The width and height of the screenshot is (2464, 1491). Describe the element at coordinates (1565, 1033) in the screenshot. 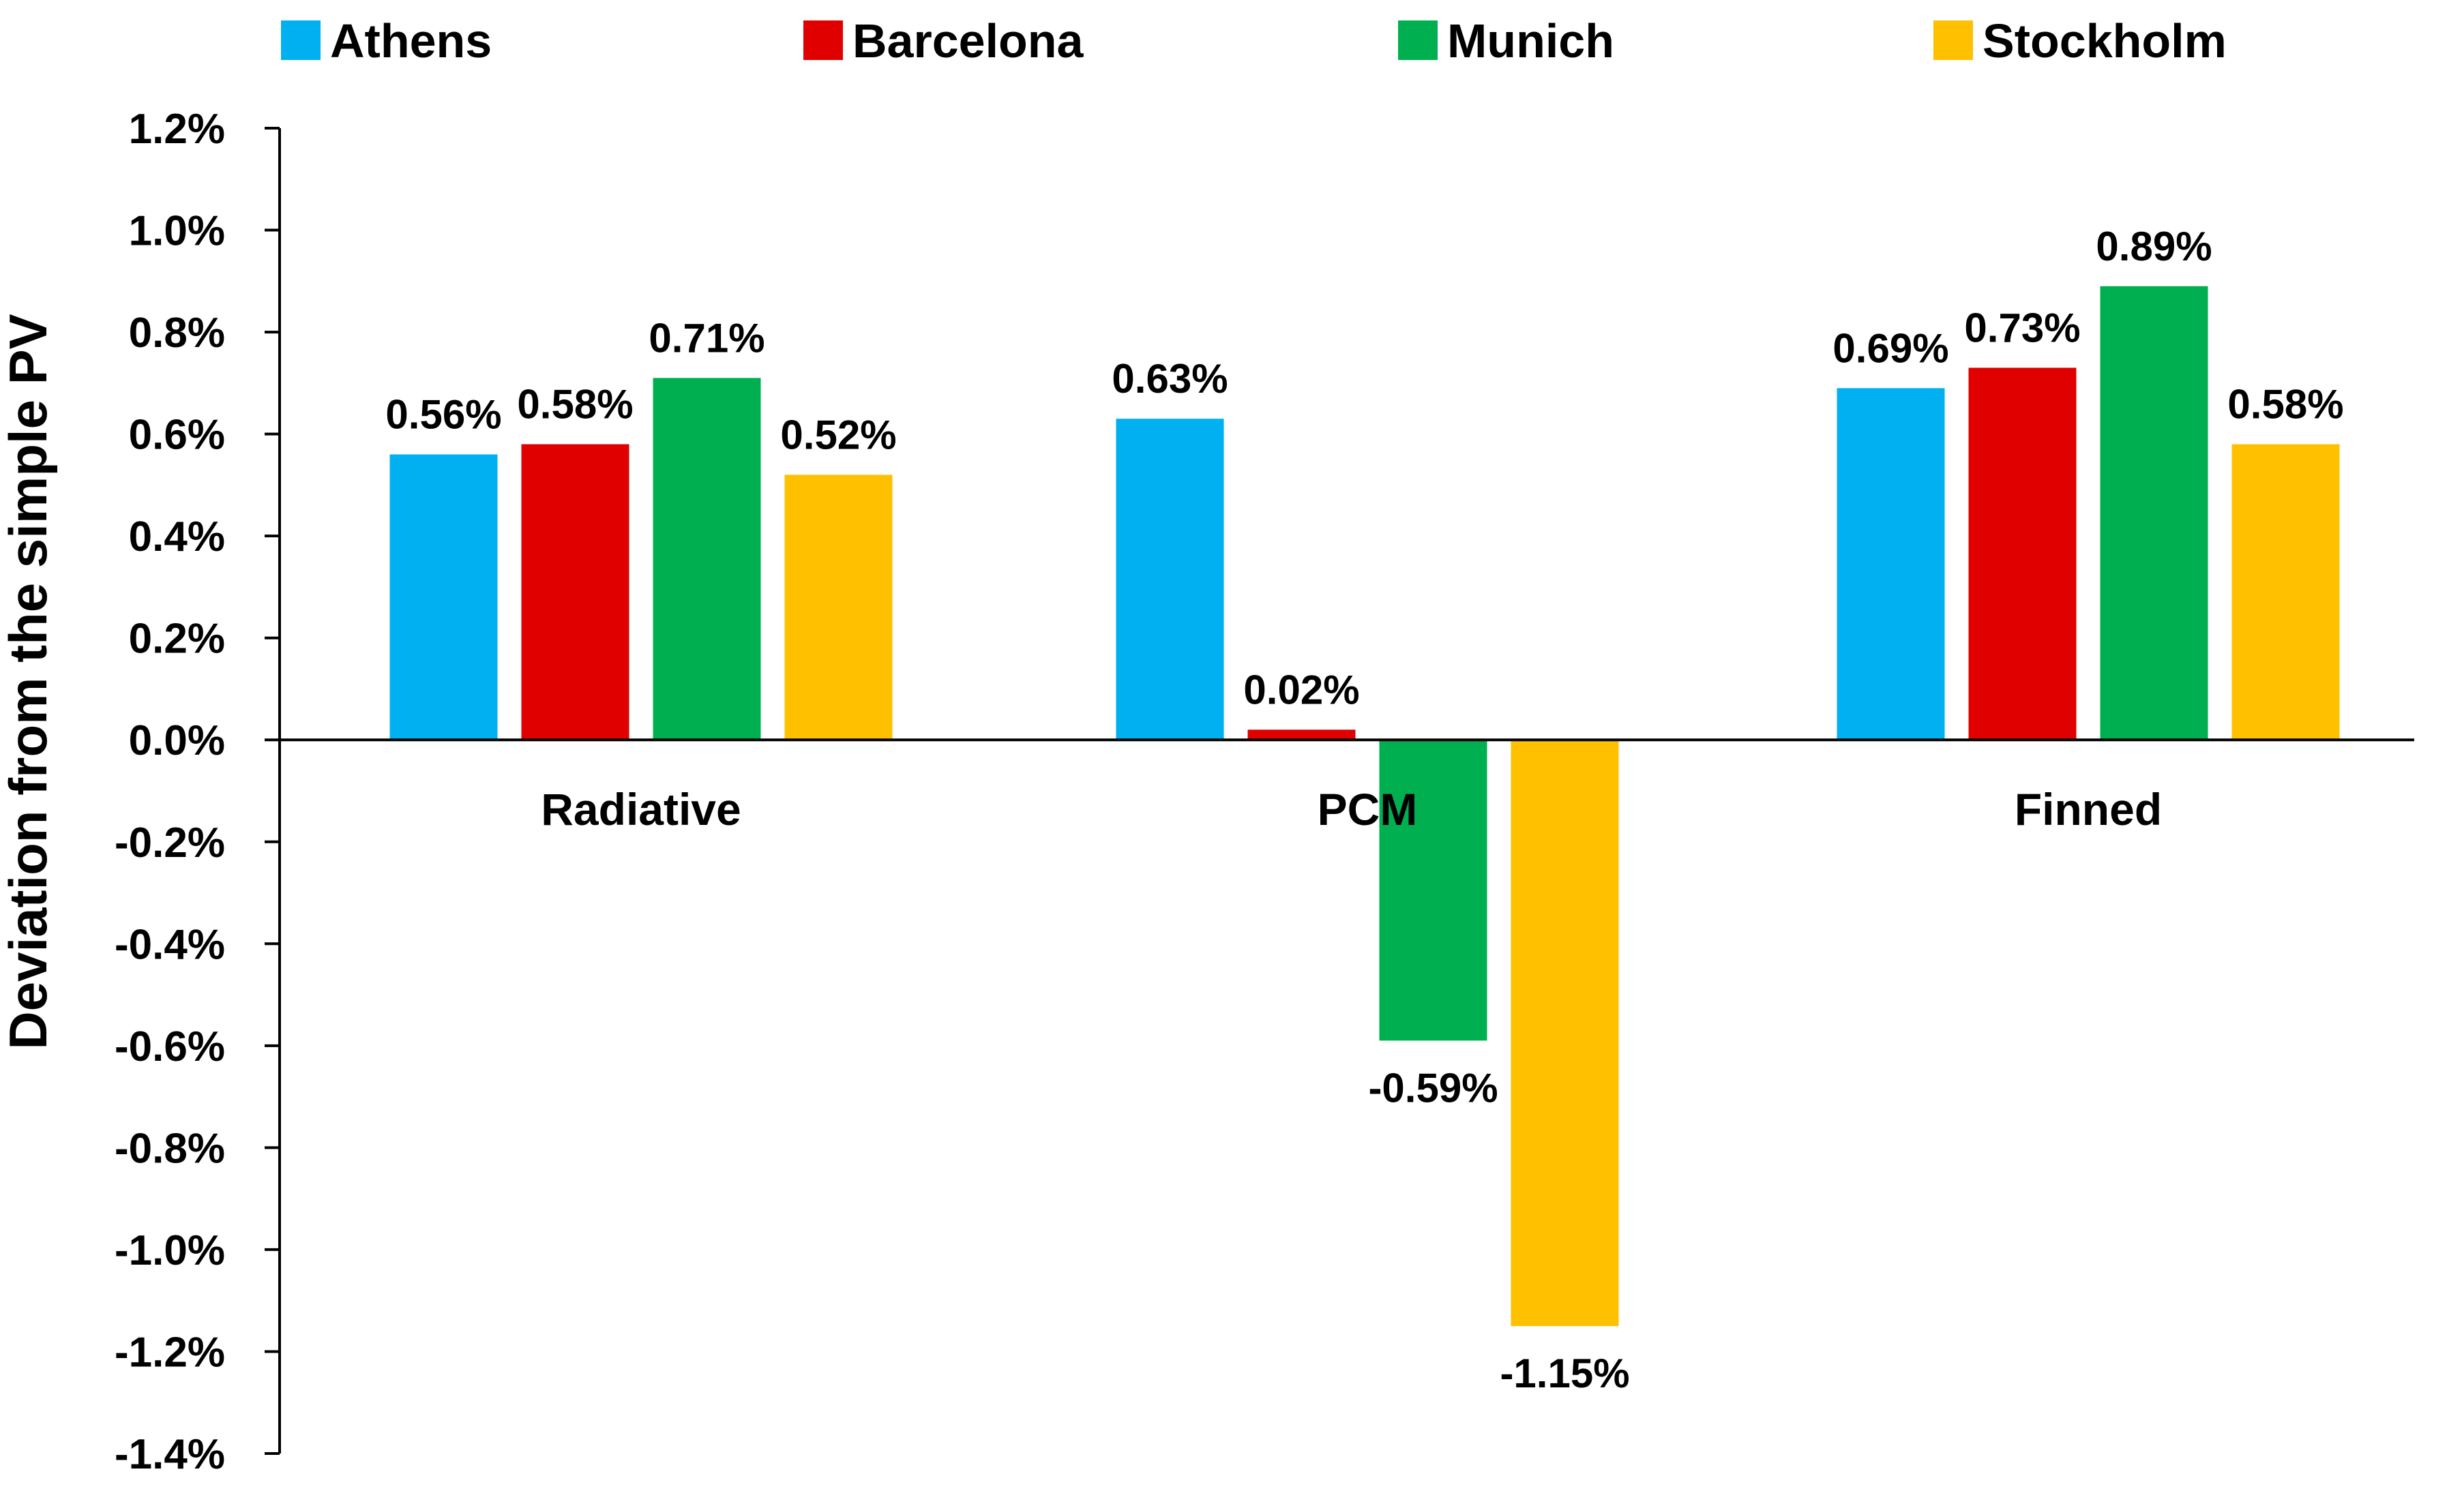

I see `bar-pcm-stockholm` at that location.